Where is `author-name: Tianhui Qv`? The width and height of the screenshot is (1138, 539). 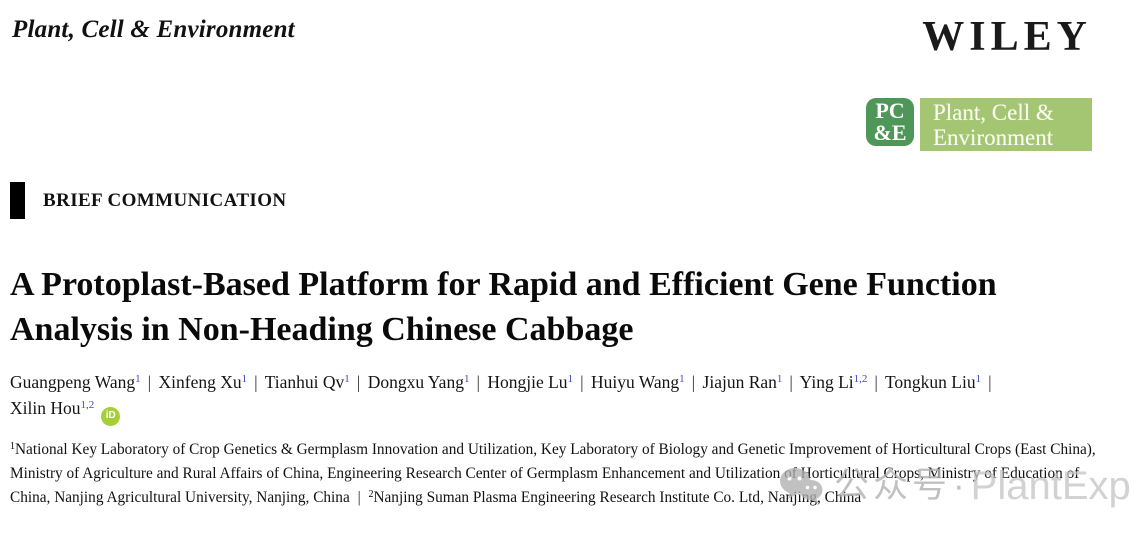
author-name: Tianhui Qv is located at coordinates (304, 382).